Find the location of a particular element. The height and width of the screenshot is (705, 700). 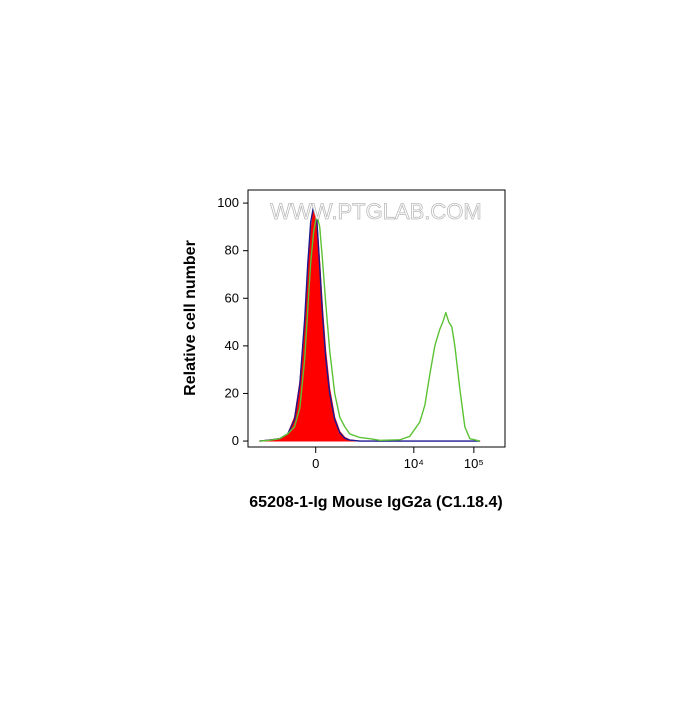

y-tick-label: 80 is located at coordinates (232, 250).